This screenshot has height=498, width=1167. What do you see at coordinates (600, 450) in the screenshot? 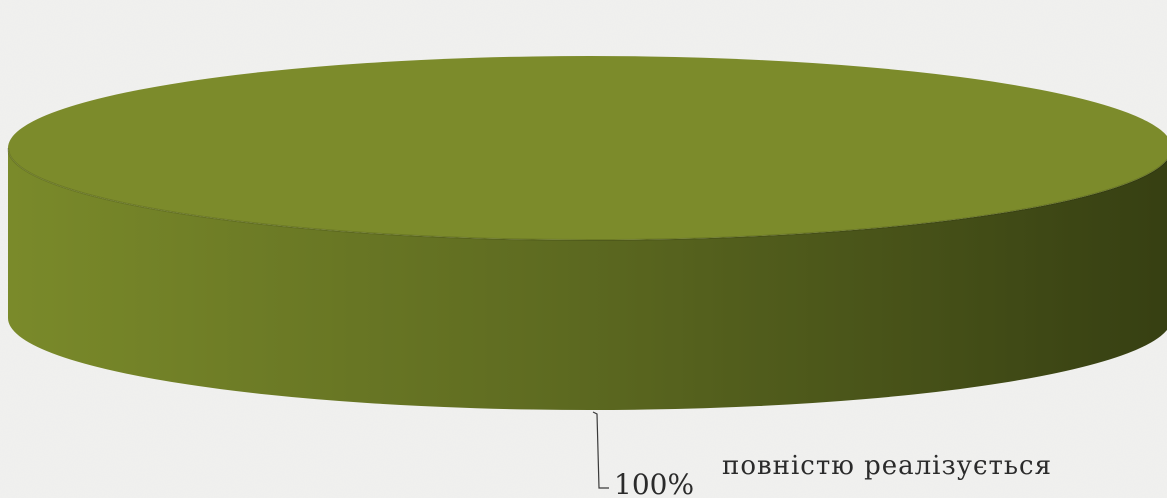
I see `leader-line` at bounding box center [600, 450].